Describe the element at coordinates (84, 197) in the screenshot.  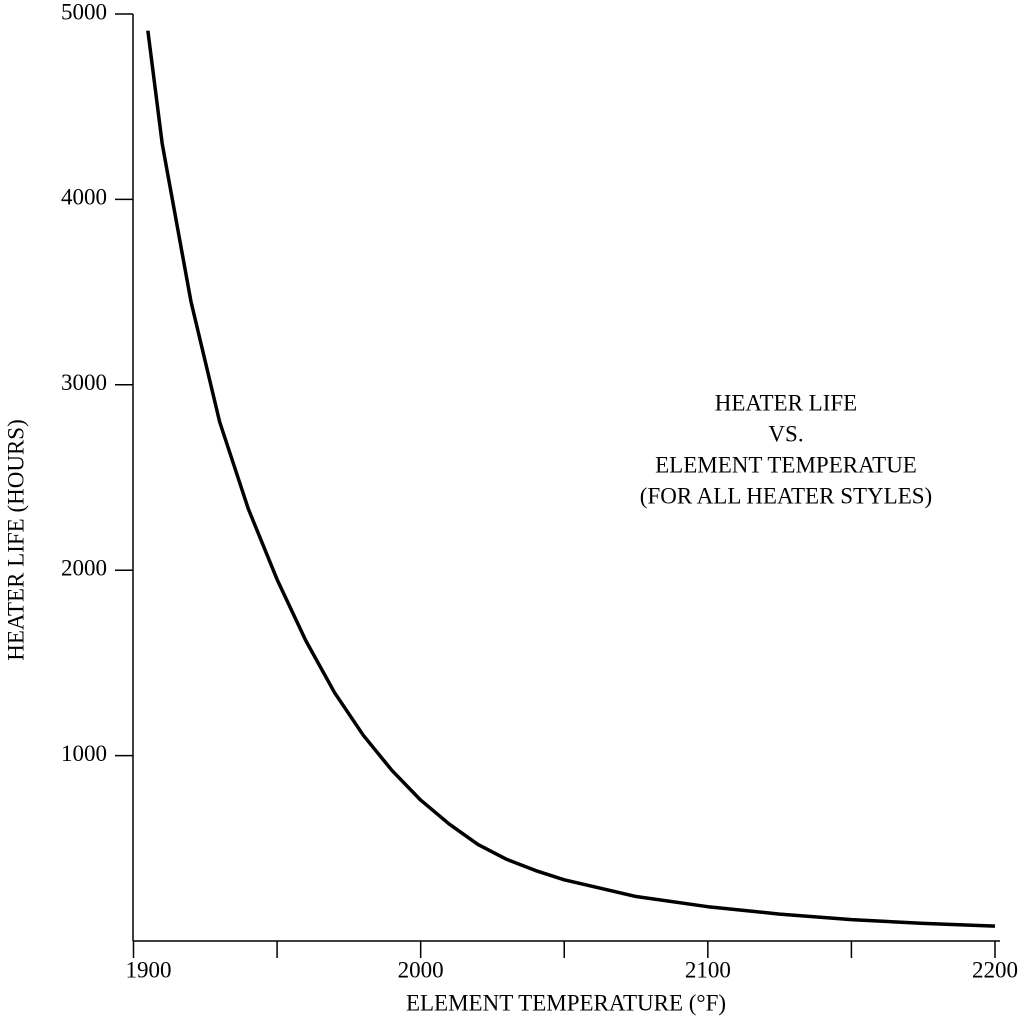
I see `y-tick-label: 4000` at that location.